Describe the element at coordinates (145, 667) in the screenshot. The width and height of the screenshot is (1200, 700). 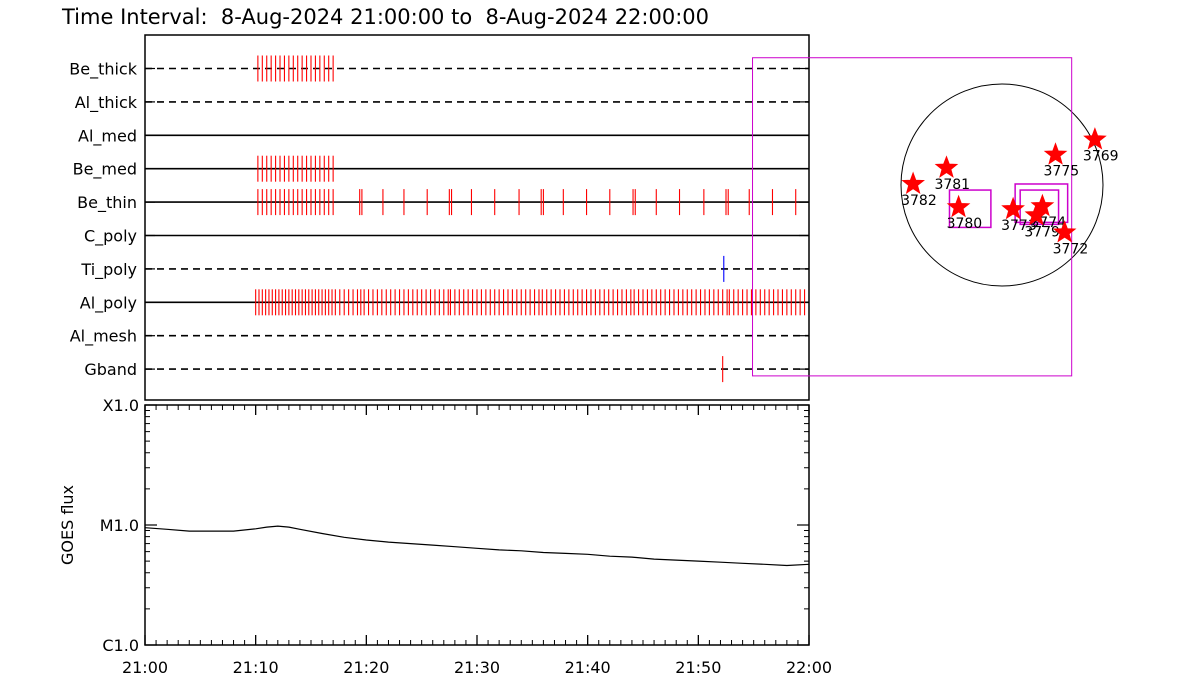
I see `x-tick-label: 21:00` at that location.